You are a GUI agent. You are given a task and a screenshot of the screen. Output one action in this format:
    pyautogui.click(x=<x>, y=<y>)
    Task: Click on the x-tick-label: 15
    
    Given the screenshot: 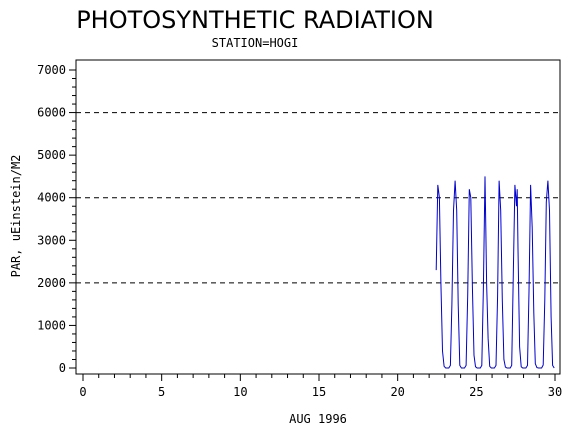 What is the action you would take?
    pyautogui.click(x=319, y=392)
    